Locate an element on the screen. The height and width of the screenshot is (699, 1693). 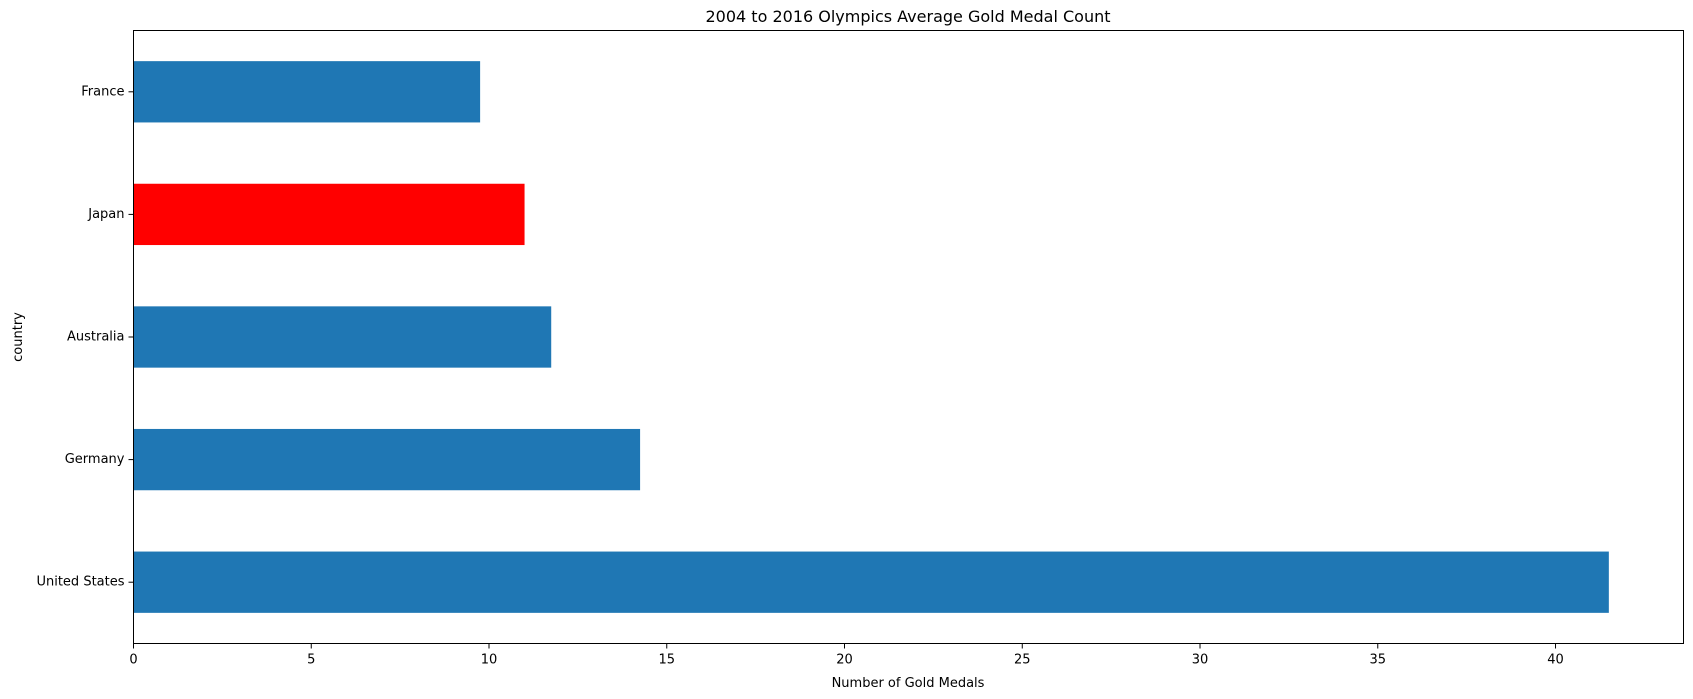
y-axis: United States Germany Australia Japan France is located at coordinates (85, 337).